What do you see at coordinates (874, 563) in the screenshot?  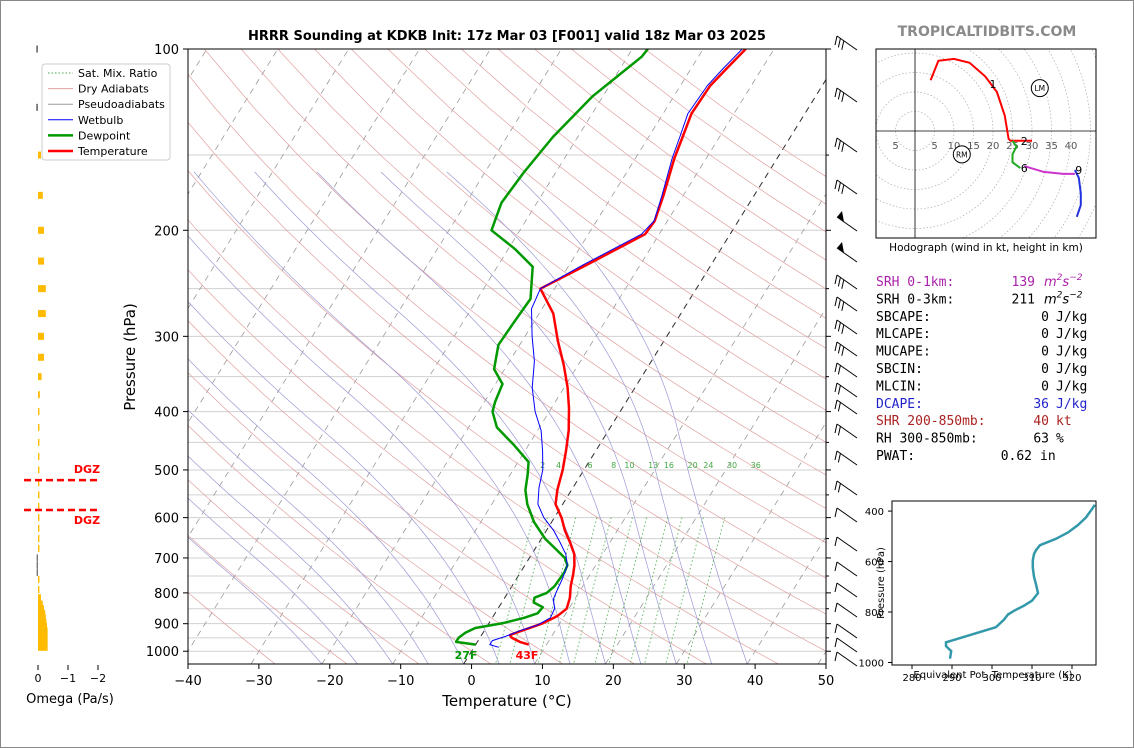 I see `theta-e-y-tick-label: 600` at bounding box center [874, 563].